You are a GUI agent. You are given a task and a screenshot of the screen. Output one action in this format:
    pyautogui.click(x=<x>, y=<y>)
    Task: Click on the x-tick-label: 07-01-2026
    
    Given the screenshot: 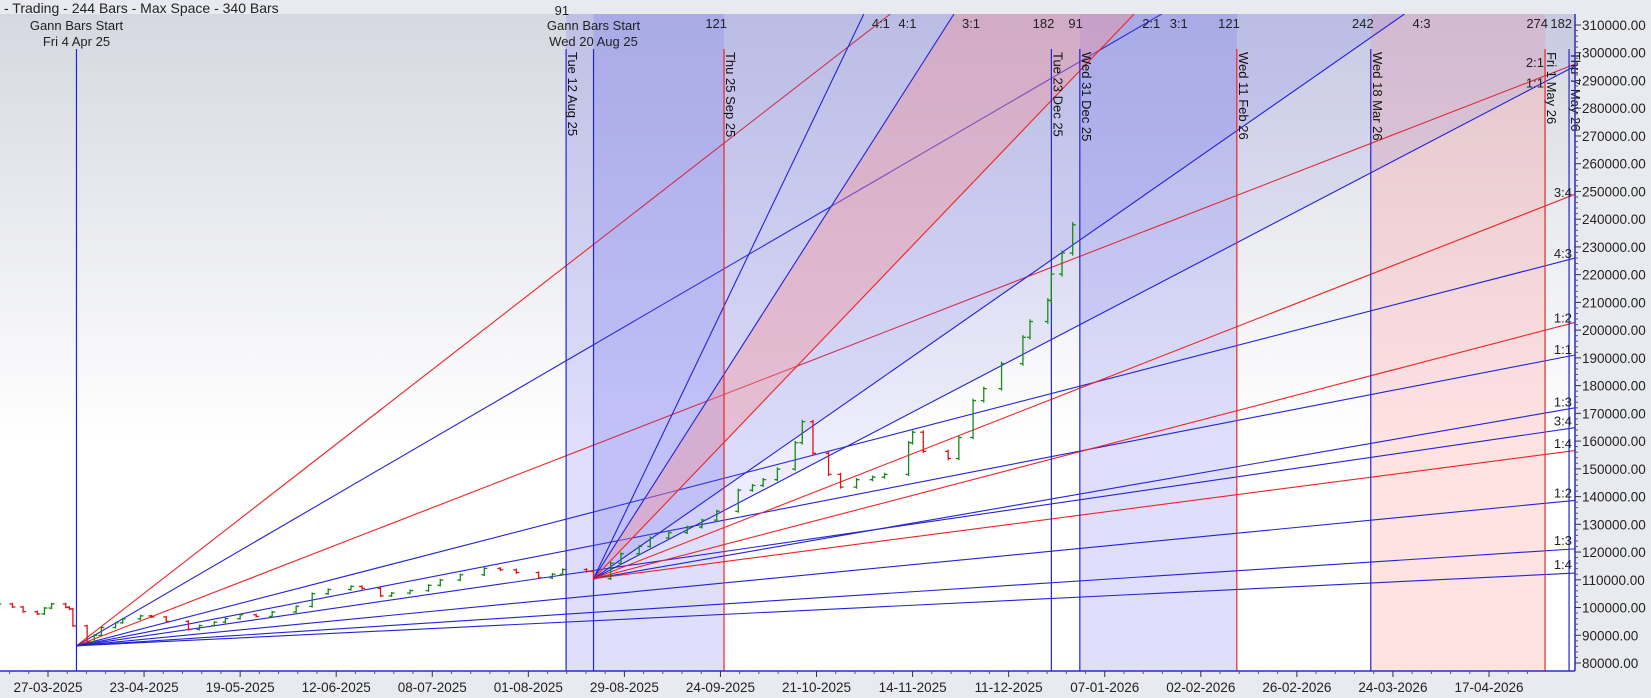 What is the action you would take?
    pyautogui.click(x=1104, y=687)
    